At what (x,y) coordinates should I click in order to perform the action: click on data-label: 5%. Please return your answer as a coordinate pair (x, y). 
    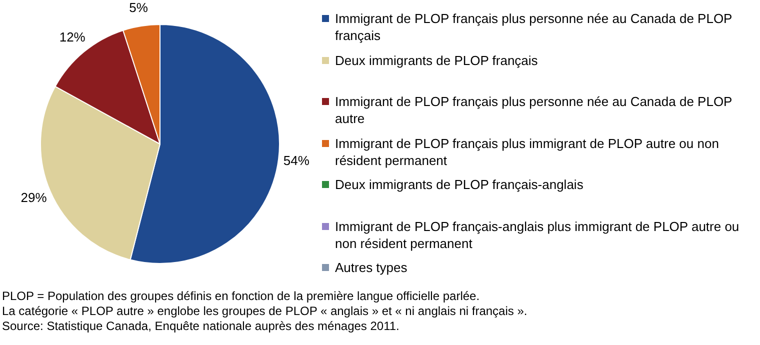
    Looking at the image, I should click on (138, 7).